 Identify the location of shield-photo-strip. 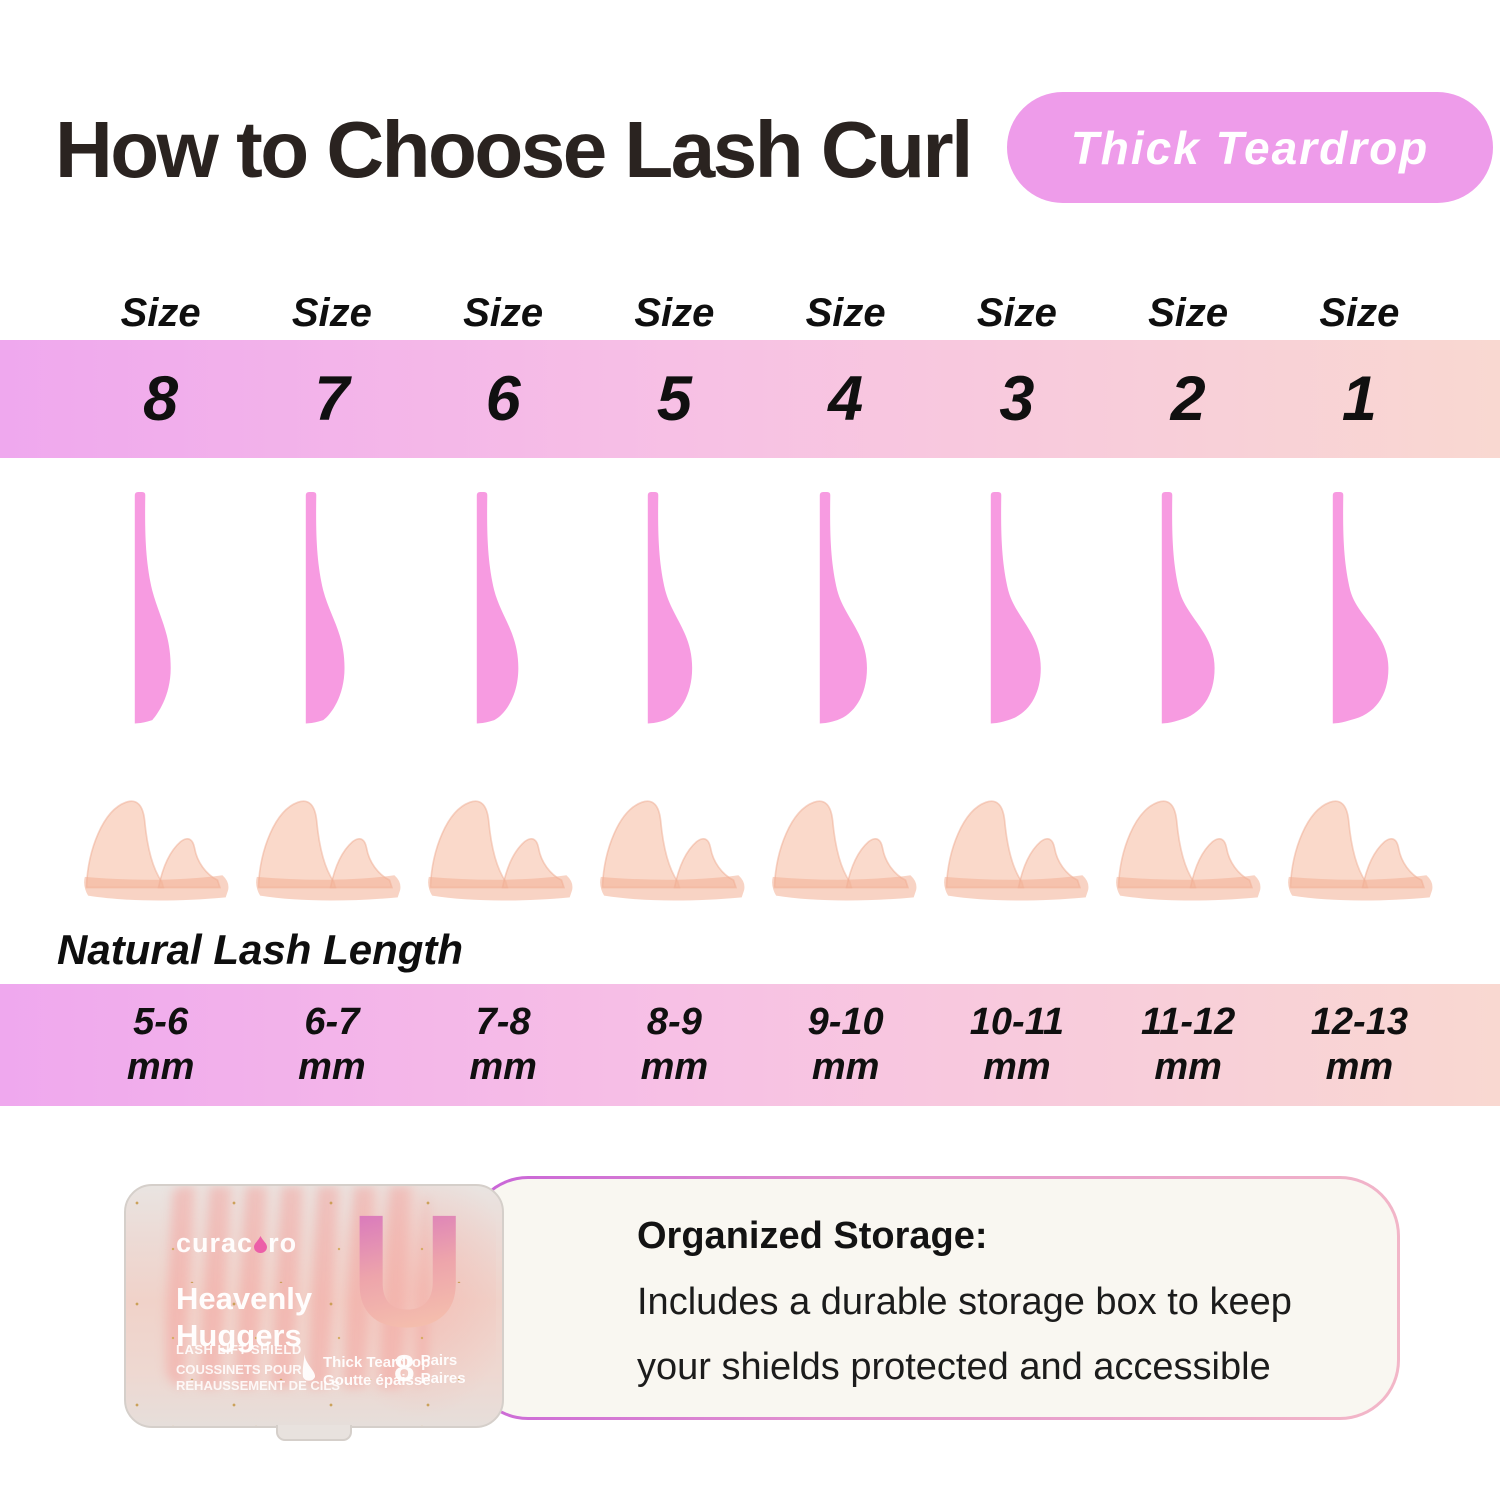
(750, 849).